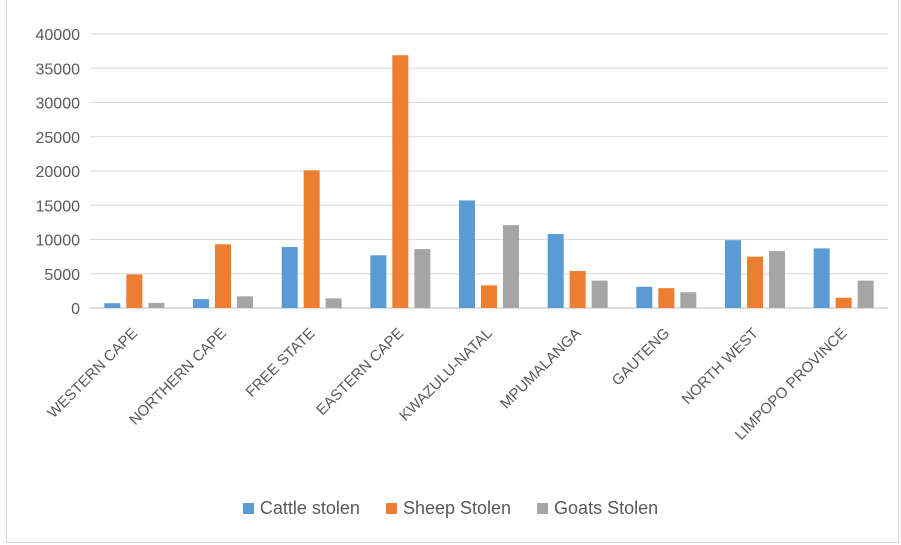 This screenshot has height=545, width=901. What do you see at coordinates (58, 104) in the screenshot?
I see `y-tick-label: 30000` at bounding box center [58, 104].